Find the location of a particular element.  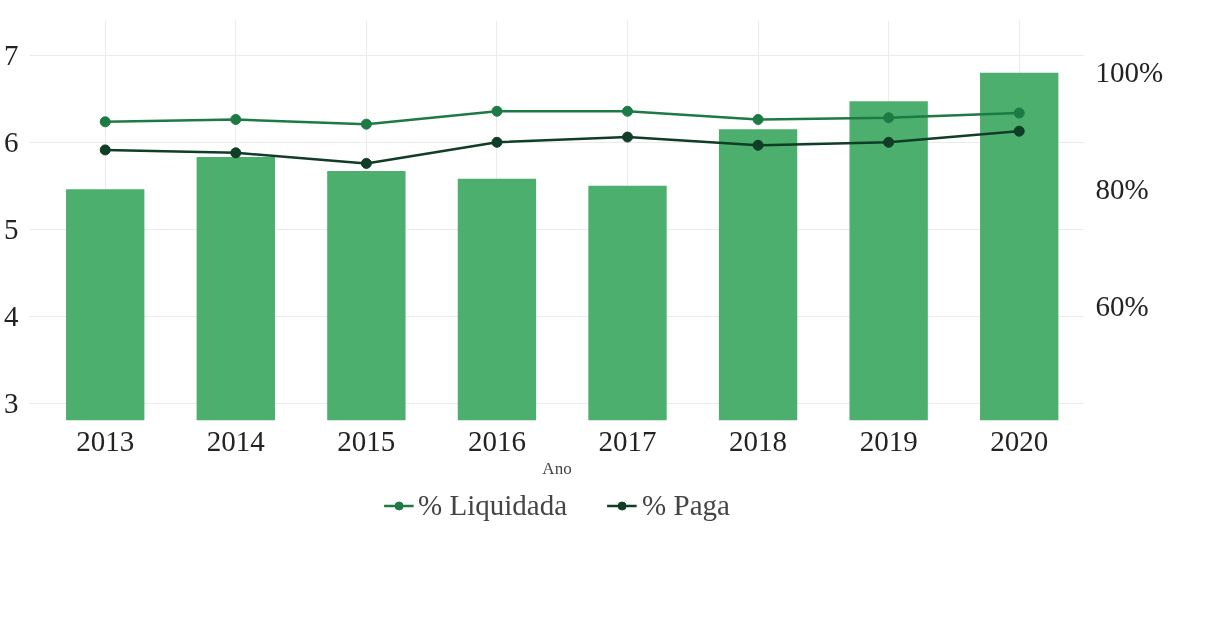

x-tick-label: 2013 is located at coordinates (105, 440).